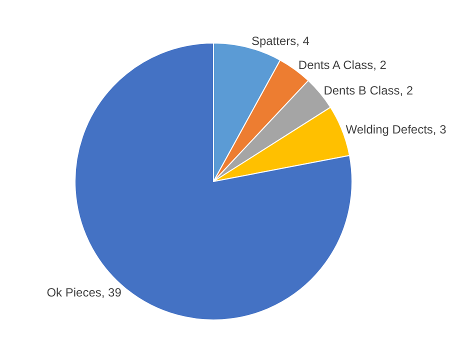 This screenshot has height=358, width=467. What do you see at coordinates (84, 292) in the screenshot?
I see `slice-label: Ok Pieces, 39` at bounding box center [84, 292].